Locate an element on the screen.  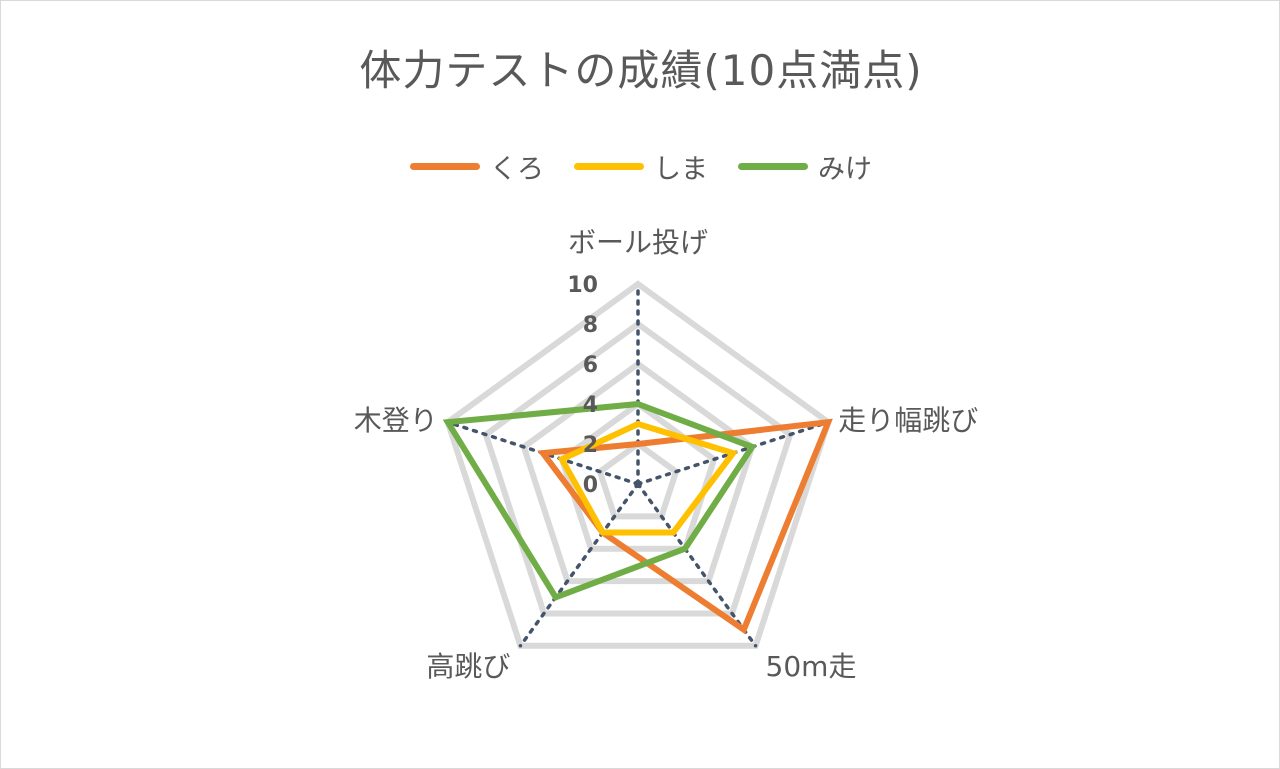
tick-label: 8 is located at coordinates (590, 325).